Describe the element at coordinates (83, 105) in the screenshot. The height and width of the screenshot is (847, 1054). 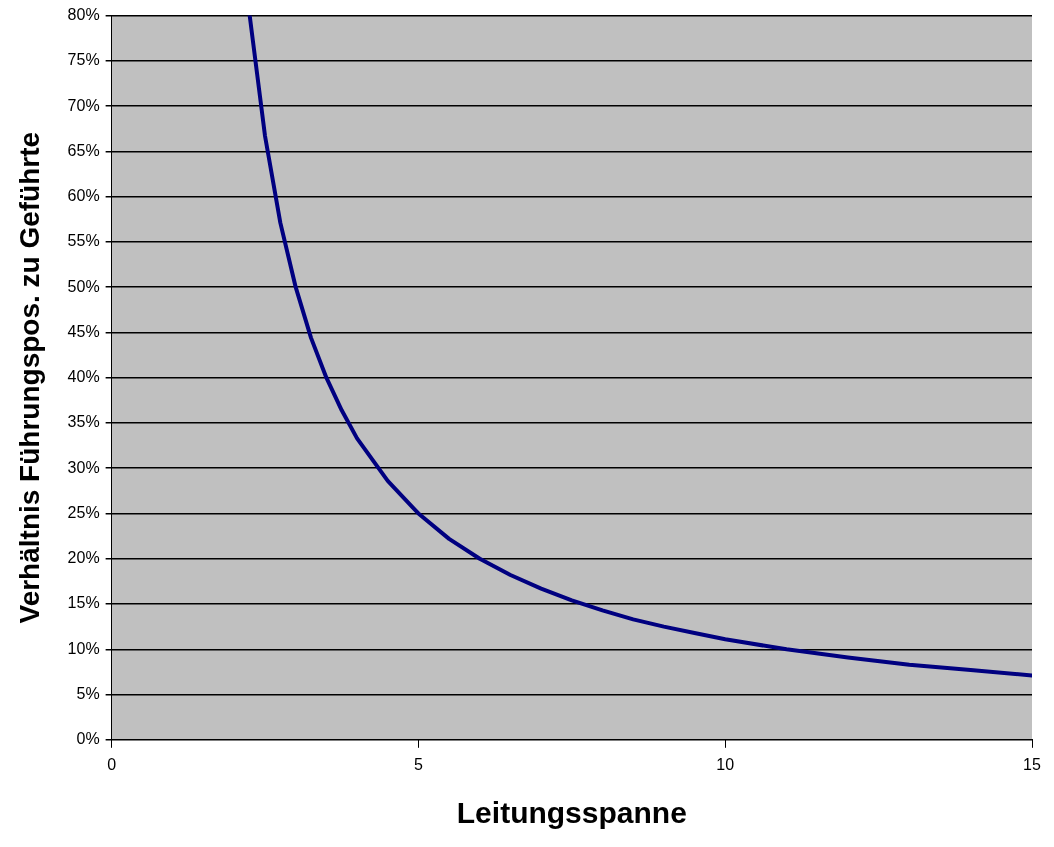
I see `y-tick-label: 70%` at that location.